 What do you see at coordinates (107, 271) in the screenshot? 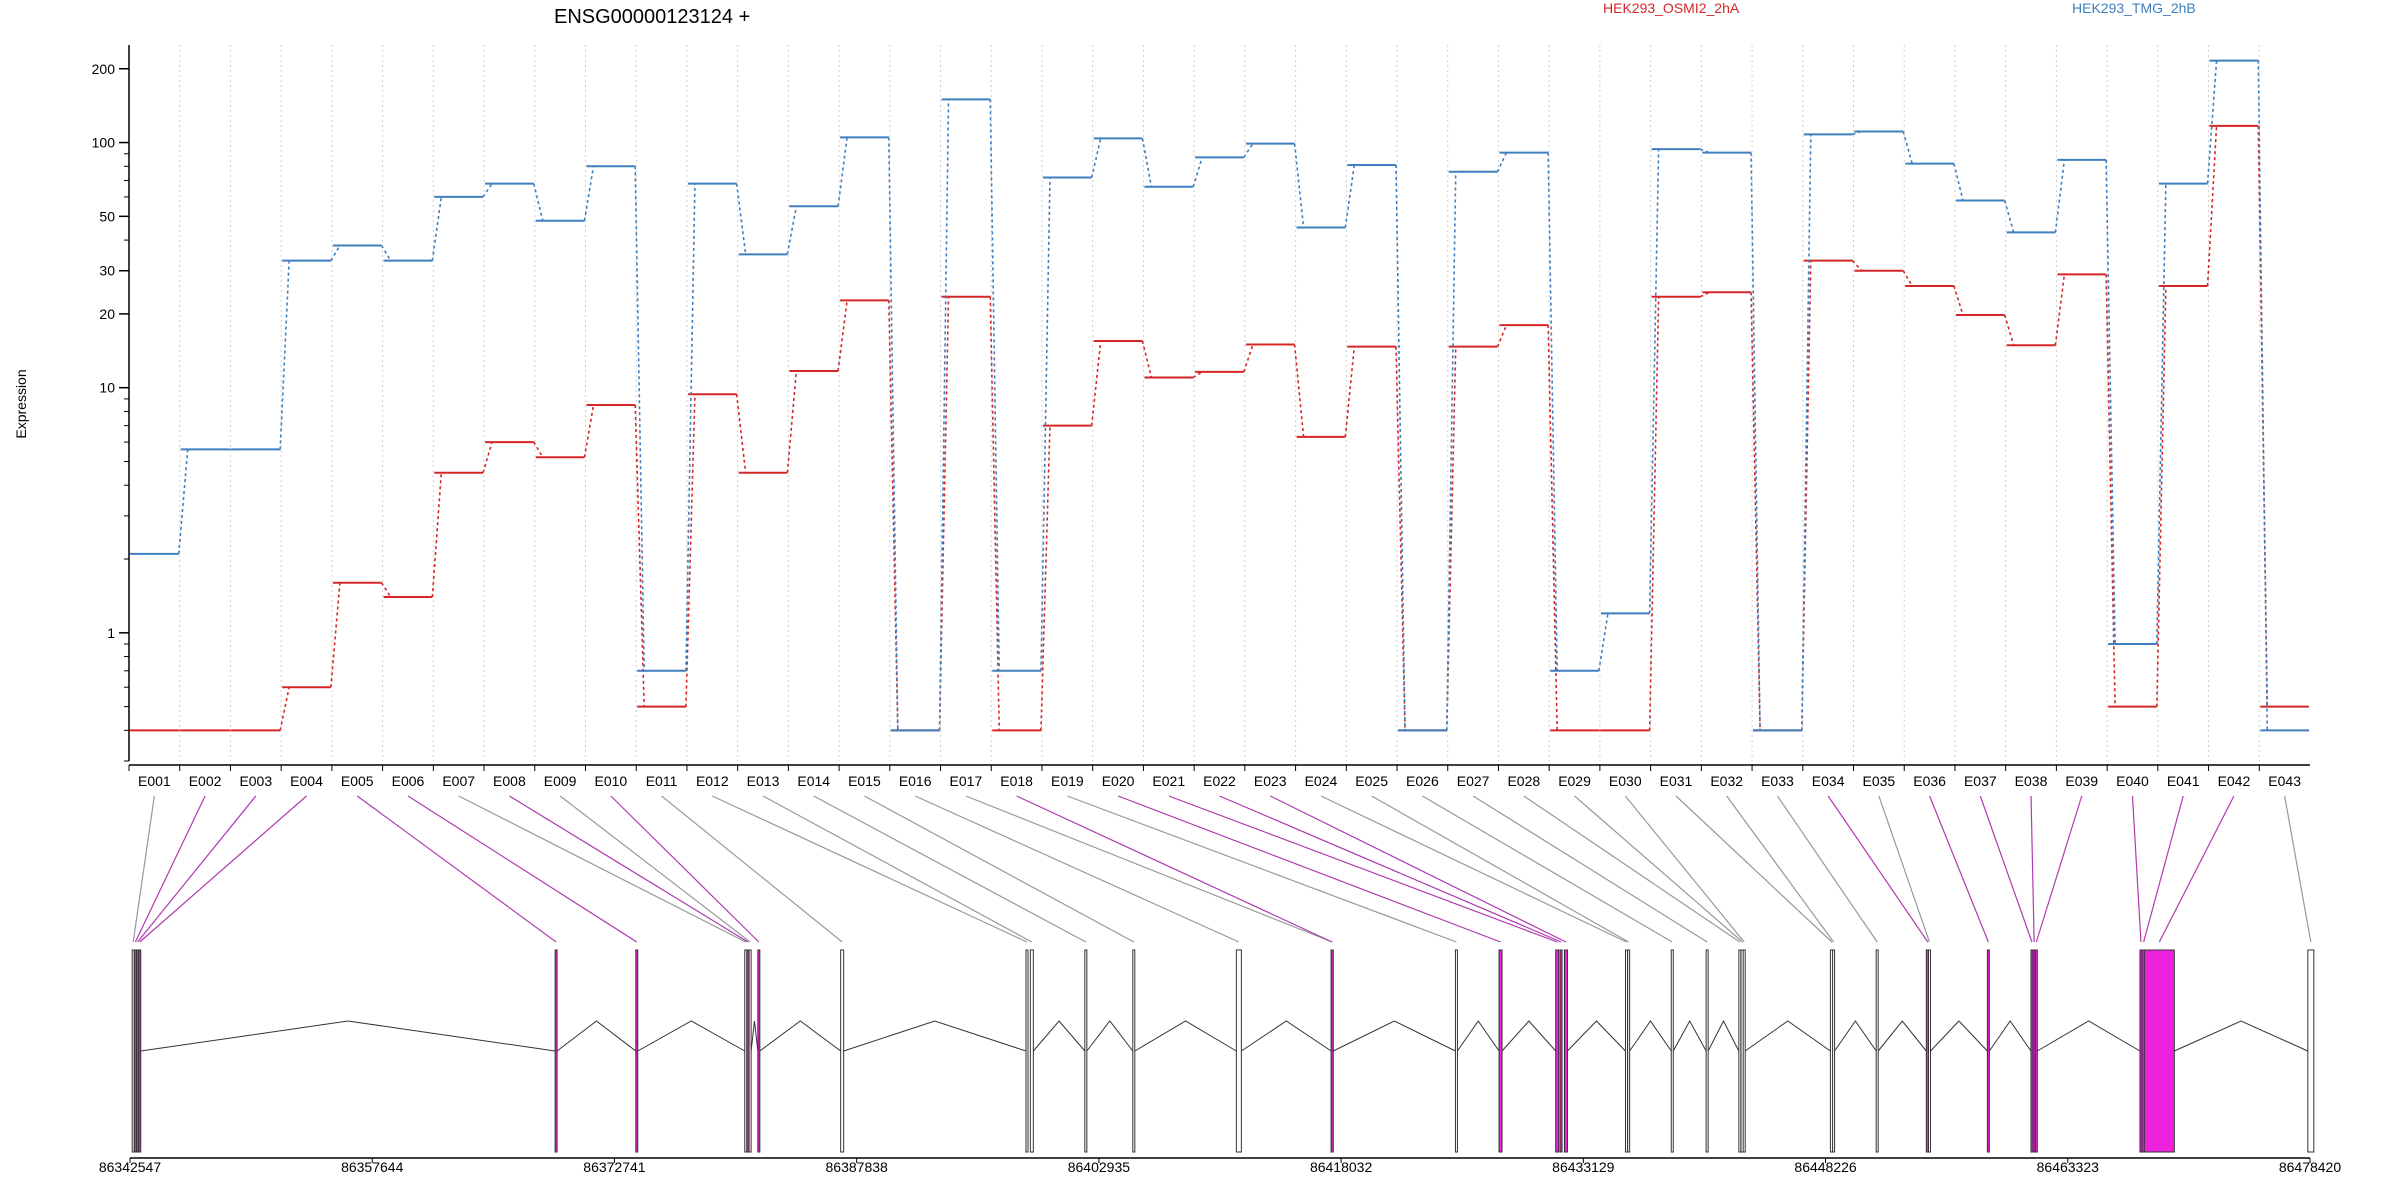
I see `y-tick-label: 30` at bounding box center [107, 271].